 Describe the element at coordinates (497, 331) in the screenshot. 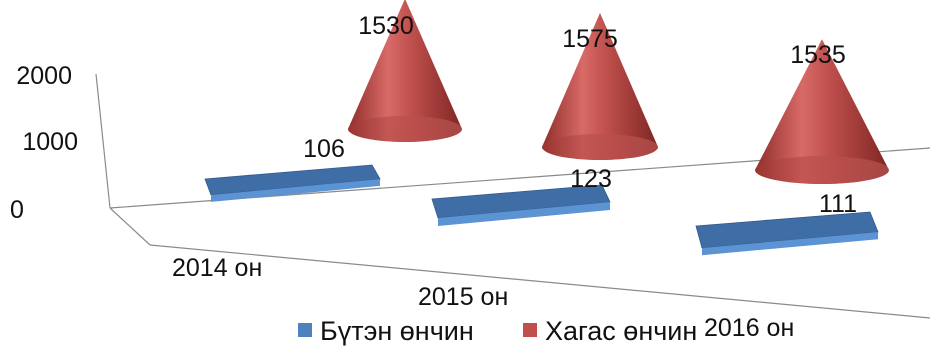

I see `legend: Бүтэн өнчин Хагас өнчин` at that location.